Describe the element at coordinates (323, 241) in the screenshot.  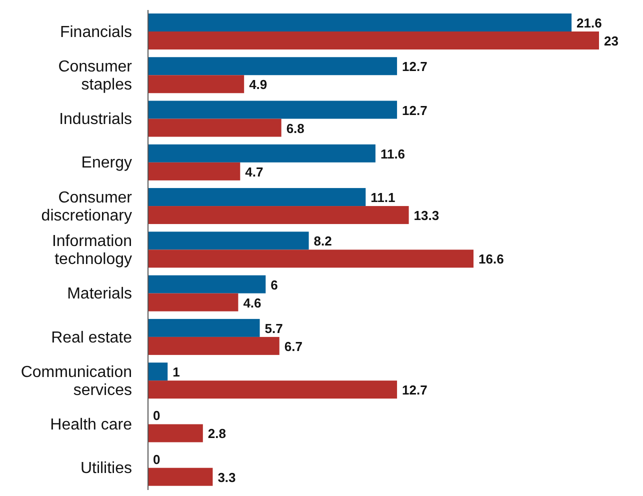
I see `data-label: 8.2` at that location.